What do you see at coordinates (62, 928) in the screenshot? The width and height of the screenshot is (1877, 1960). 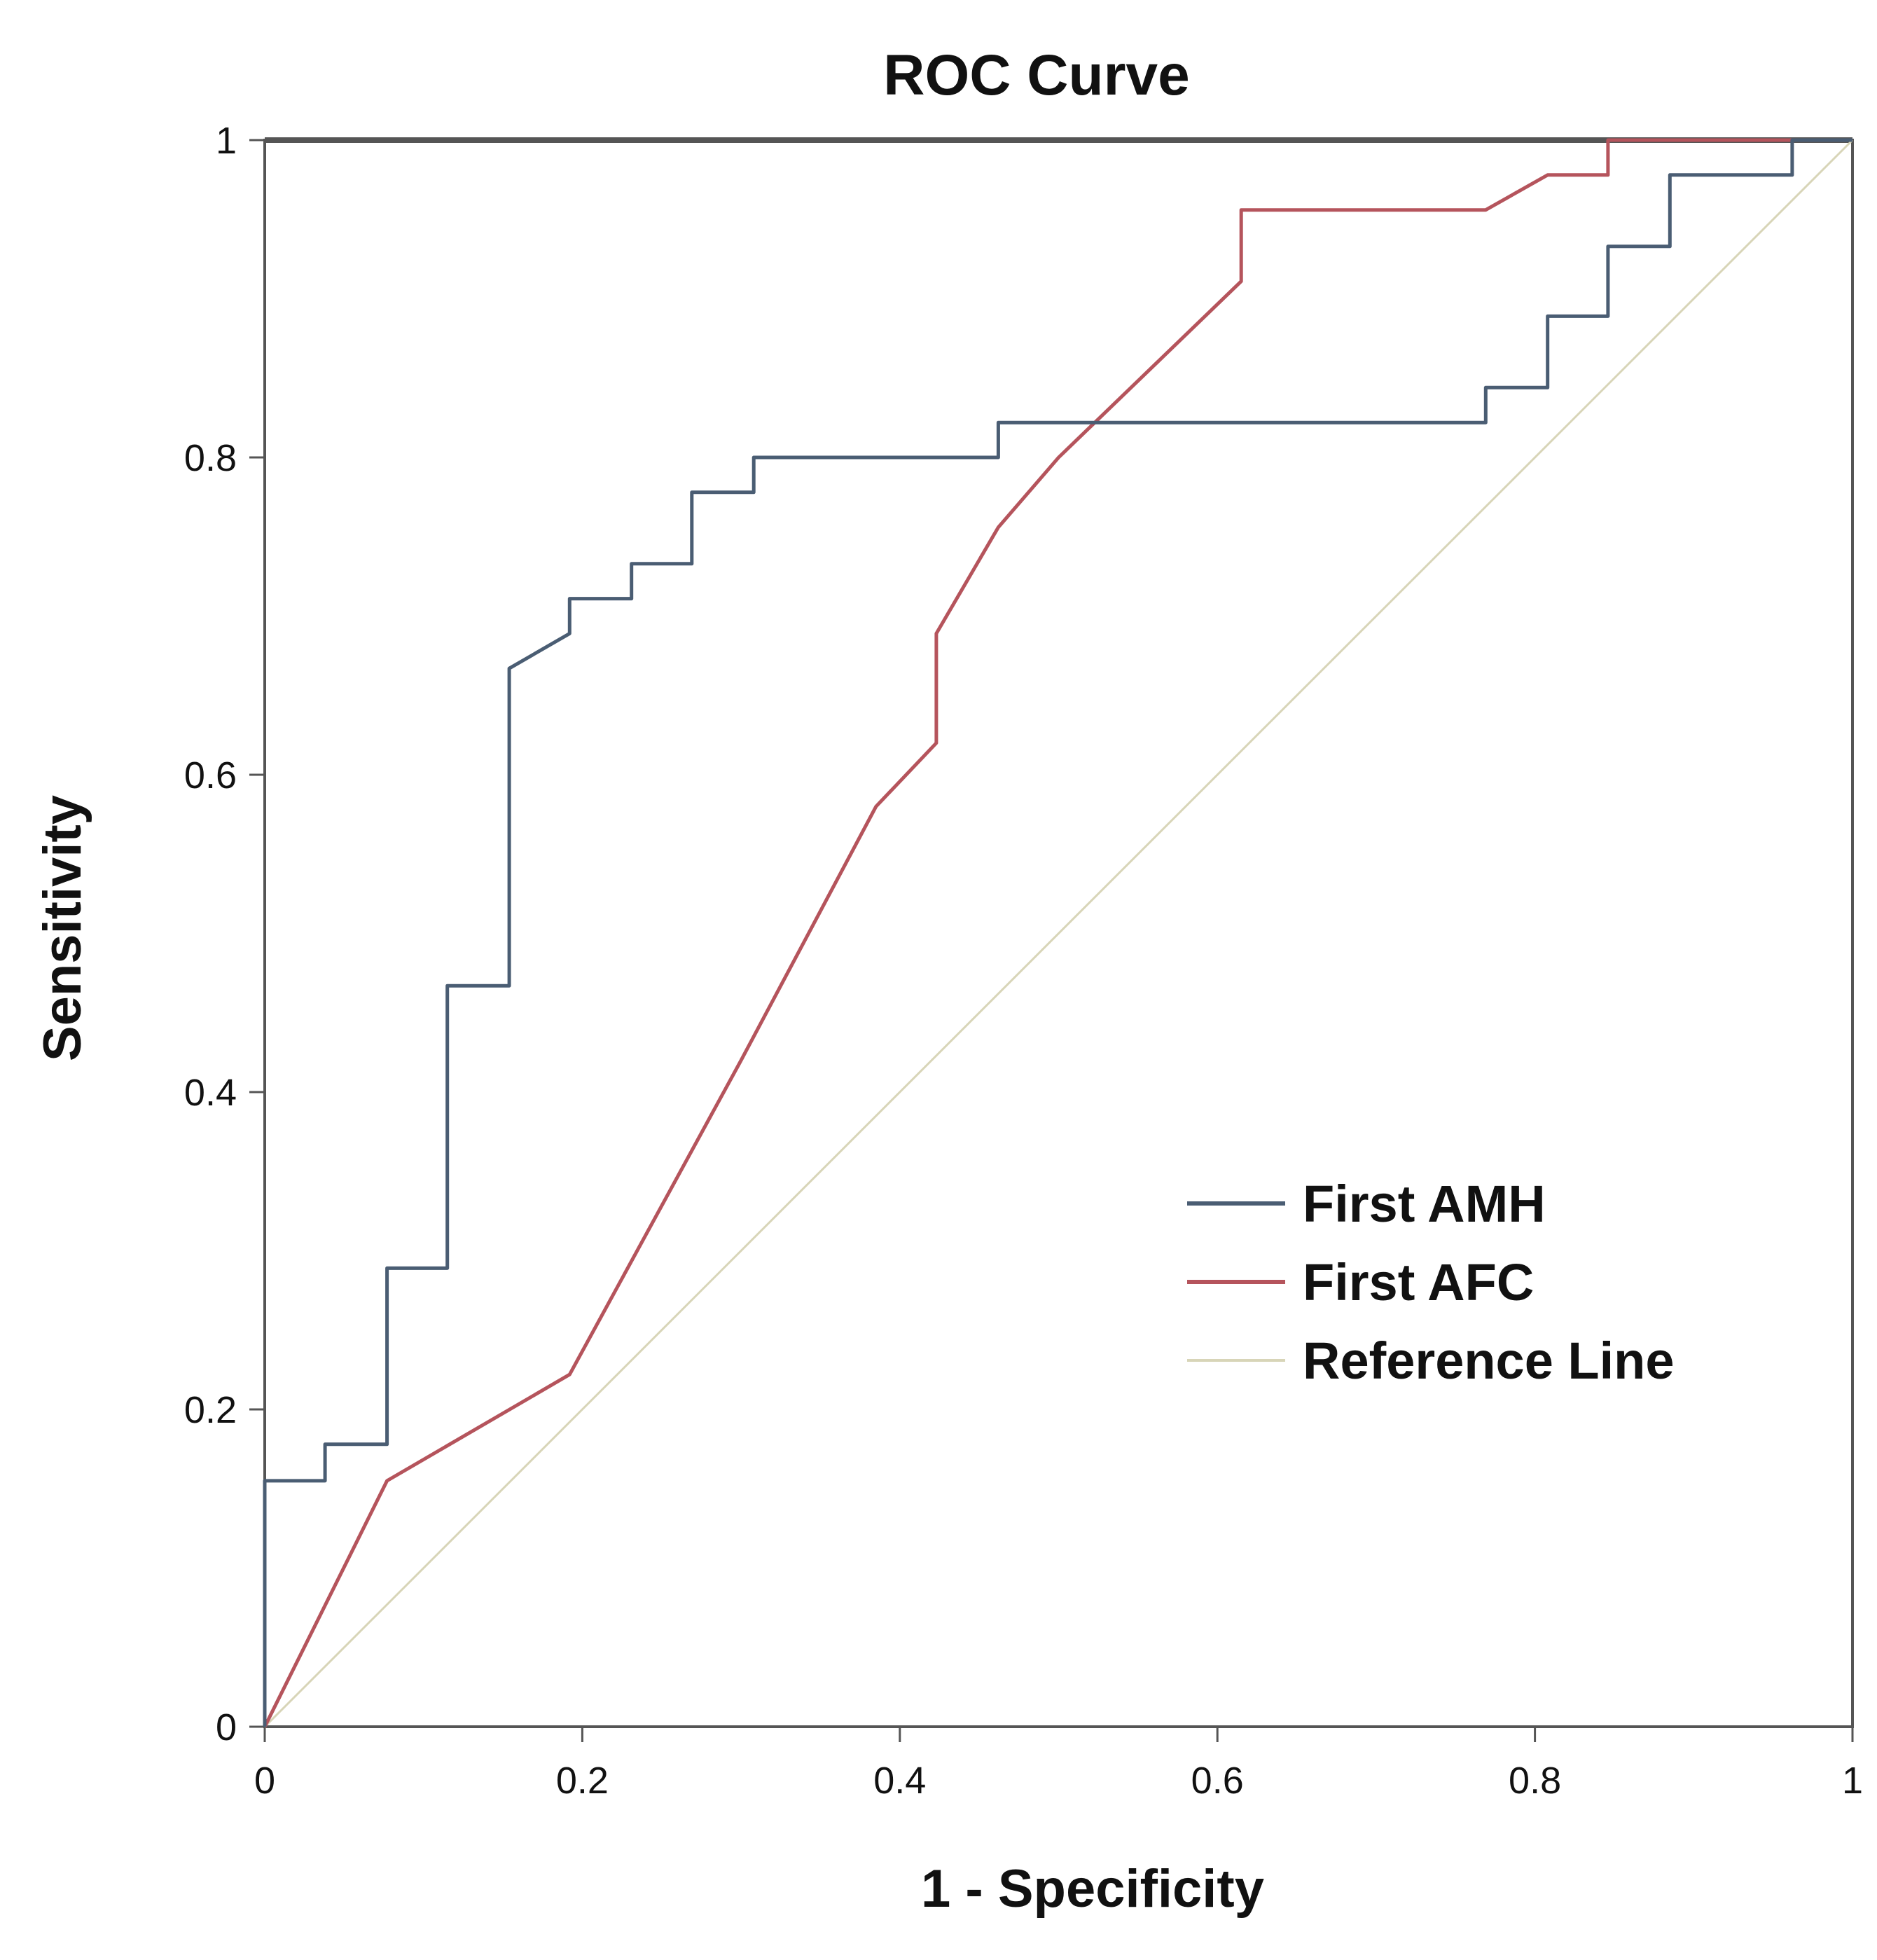 I see `y-axis-label: Sensitivity` at bounding box center [62, 928].